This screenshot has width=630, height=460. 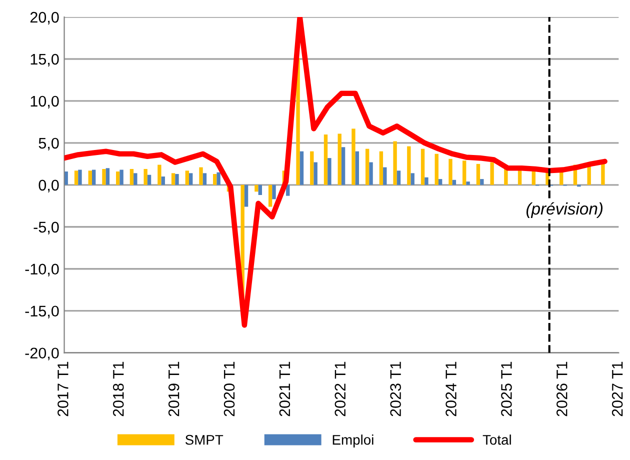 What do you see at coordinates (118, 389) in the screenshot?
I see `x-tick-label: 2018 T1` at bounding box center [118, 389].